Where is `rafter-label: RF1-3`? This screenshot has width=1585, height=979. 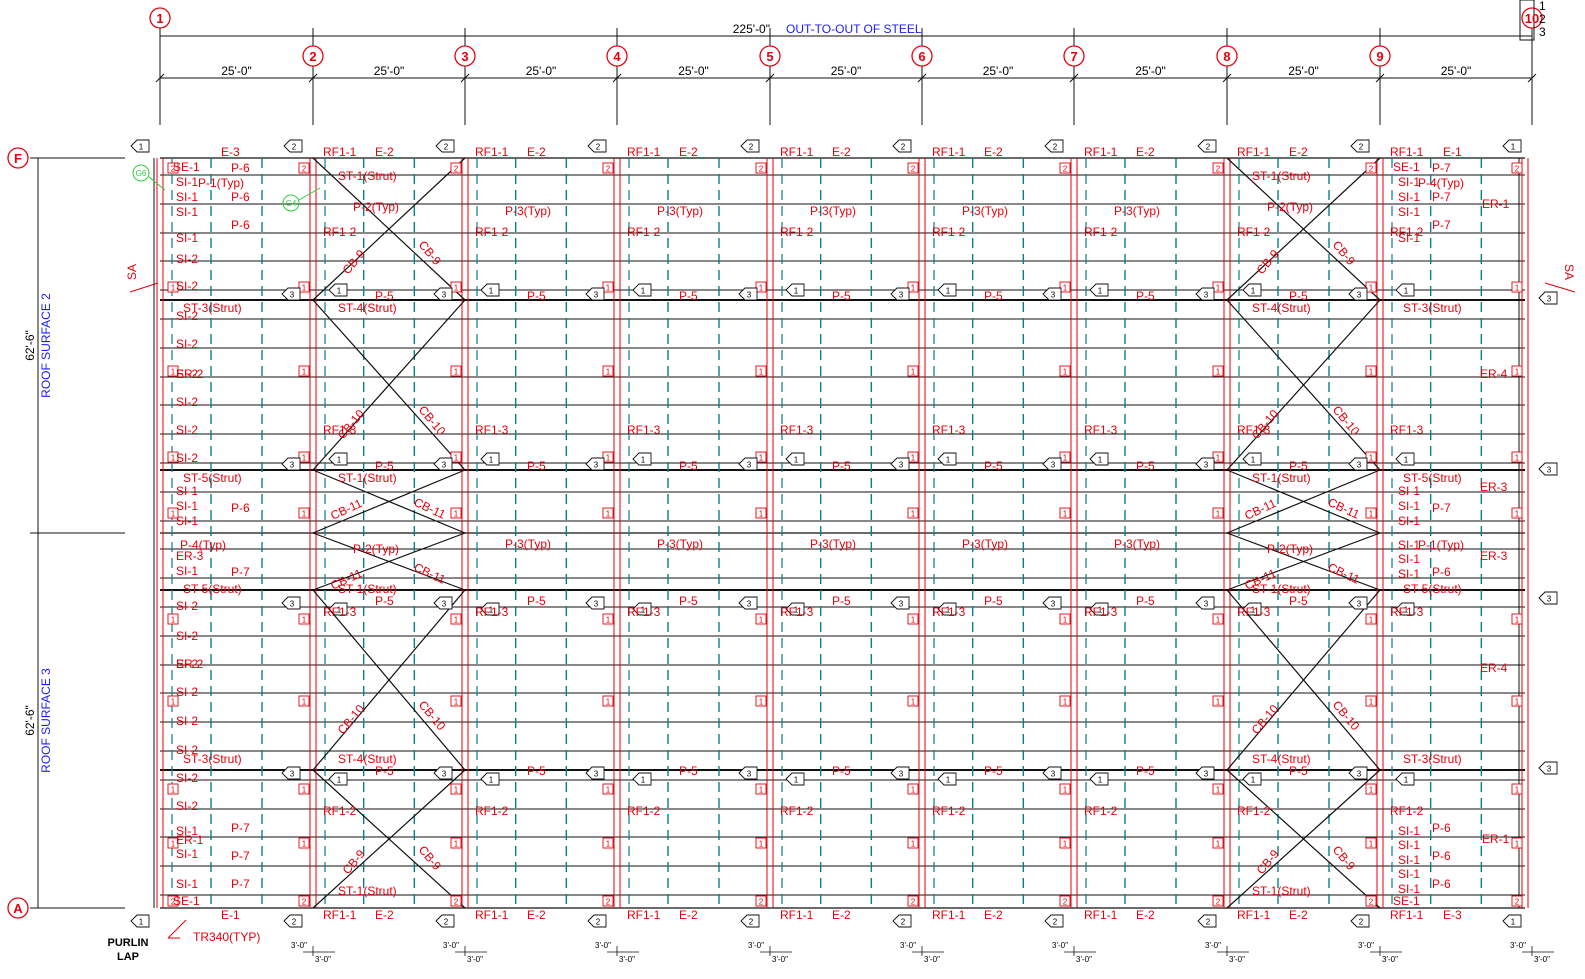 rafter-label: RF1-3 is located at coordinates (1101, 430).